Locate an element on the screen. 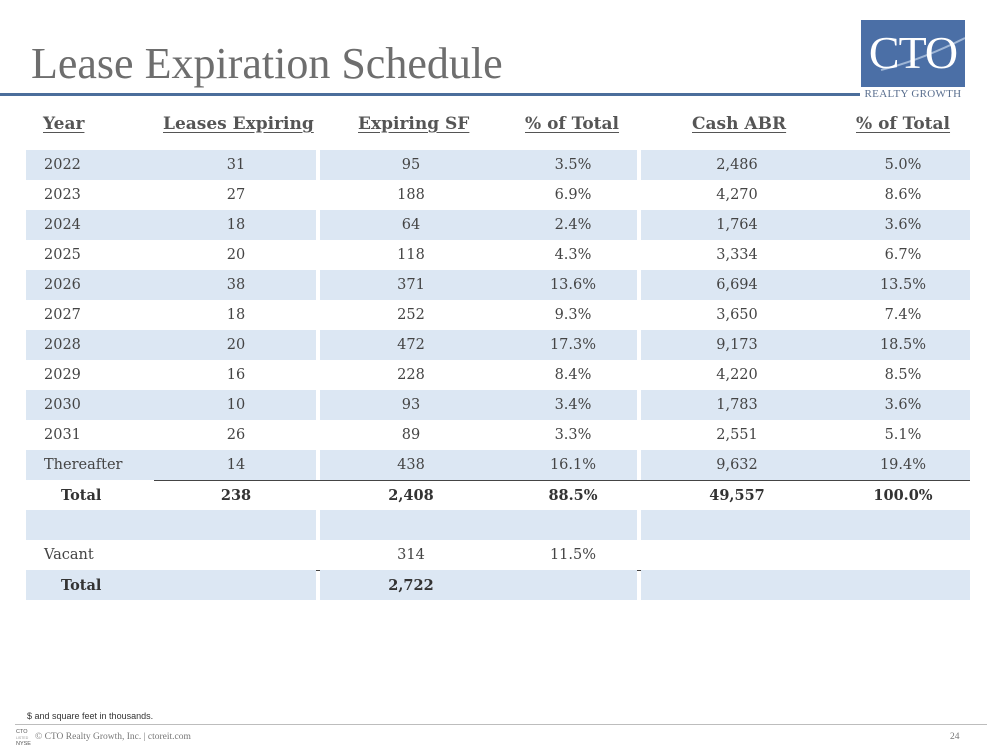 The image size is (999, 750). table-cell: 2030 is located at coordinates (62, 405).